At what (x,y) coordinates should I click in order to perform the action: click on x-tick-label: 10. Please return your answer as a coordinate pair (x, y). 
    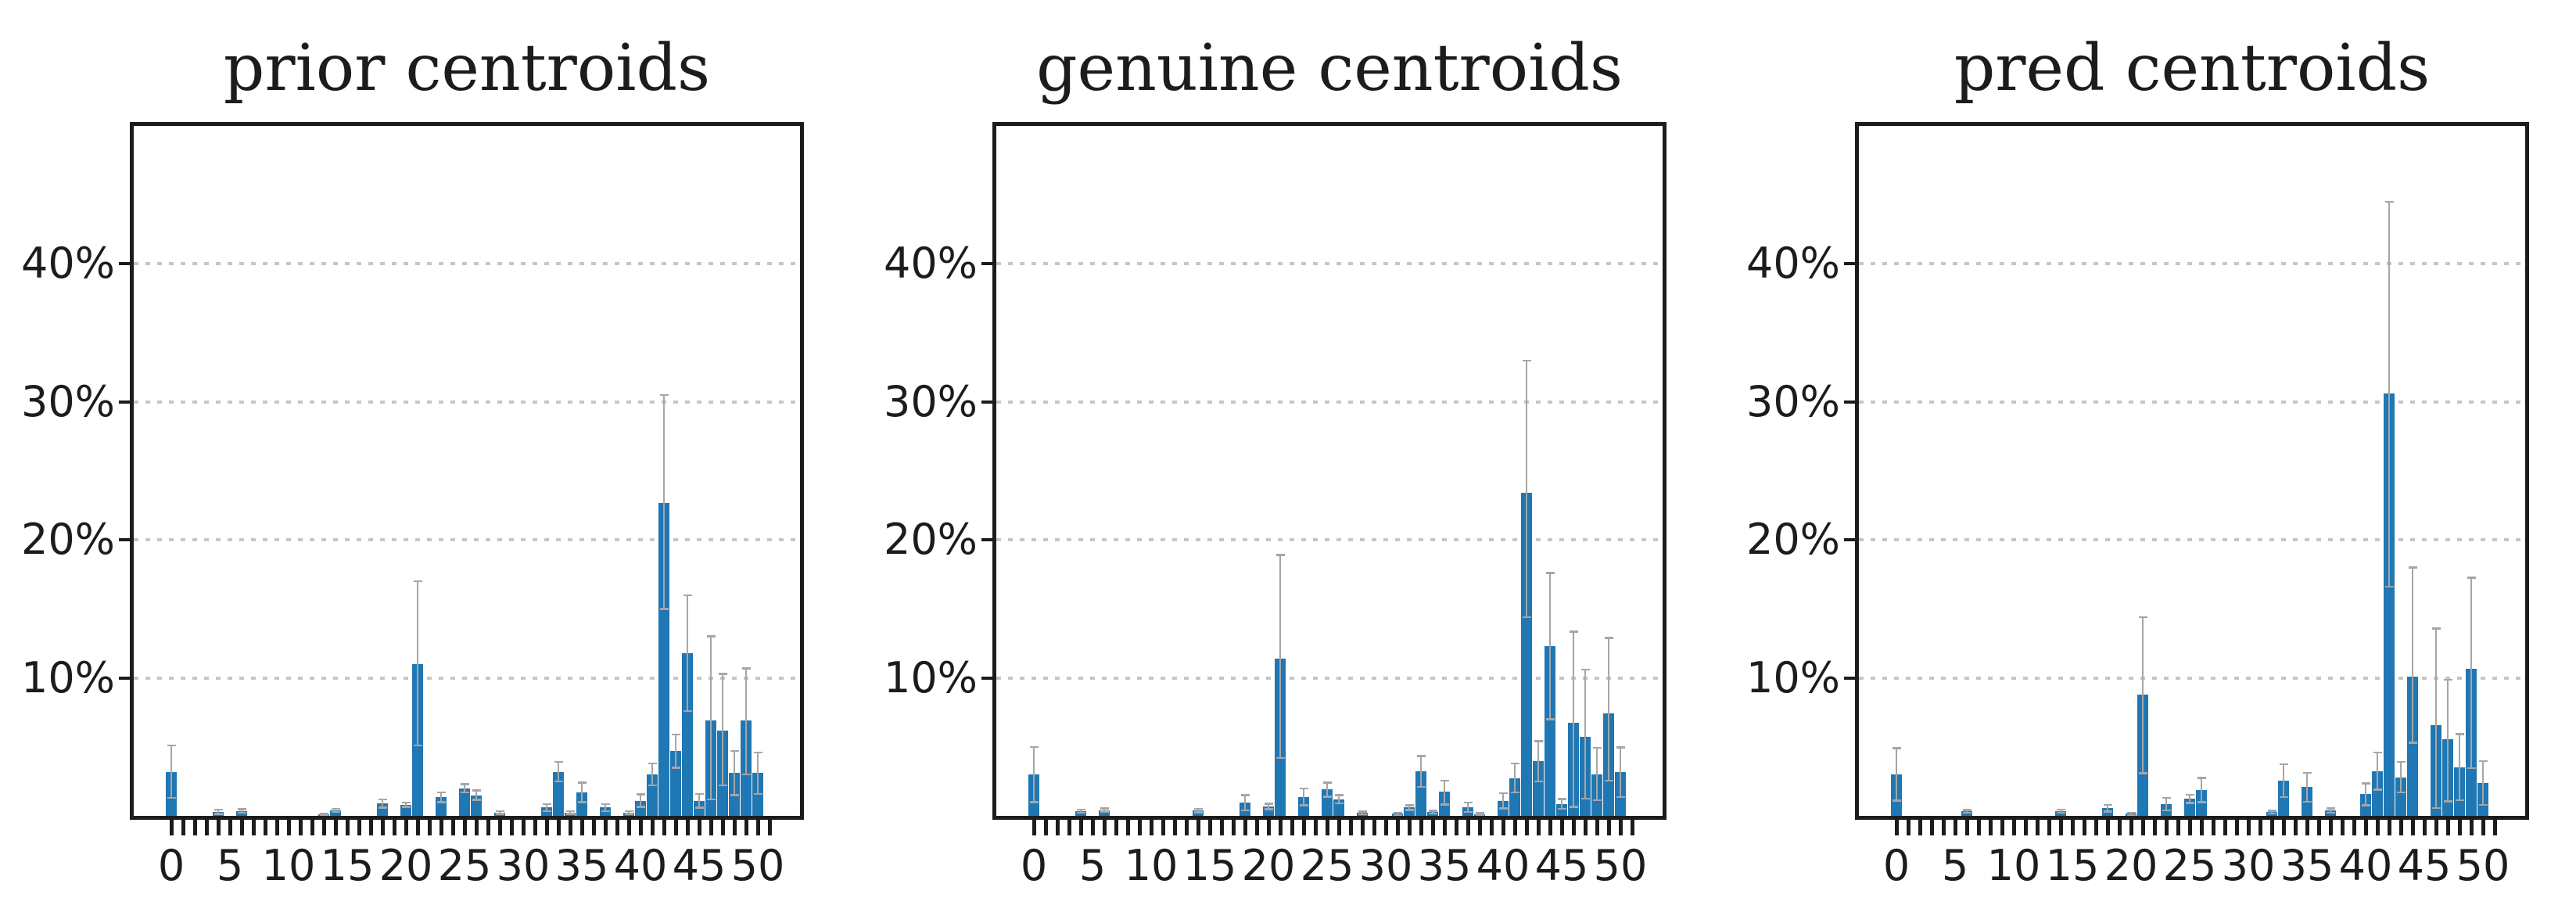
    Looking at the image, I should click on (2013, 865).